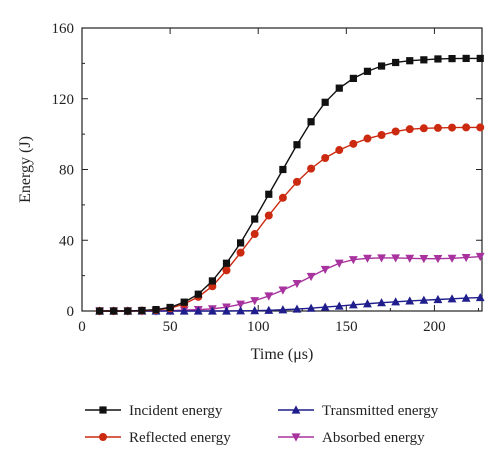 The height and width of the screenshot is (465, 500). Describe the element at coordinates (176, 411) in the screenshot. I see `legend-label: Incident energy` at that location.